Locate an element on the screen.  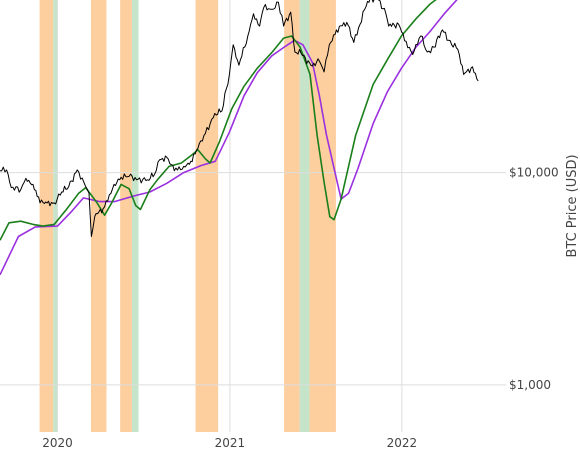
x-tick-label-0: 2020 is located at coordinates (57, 443).